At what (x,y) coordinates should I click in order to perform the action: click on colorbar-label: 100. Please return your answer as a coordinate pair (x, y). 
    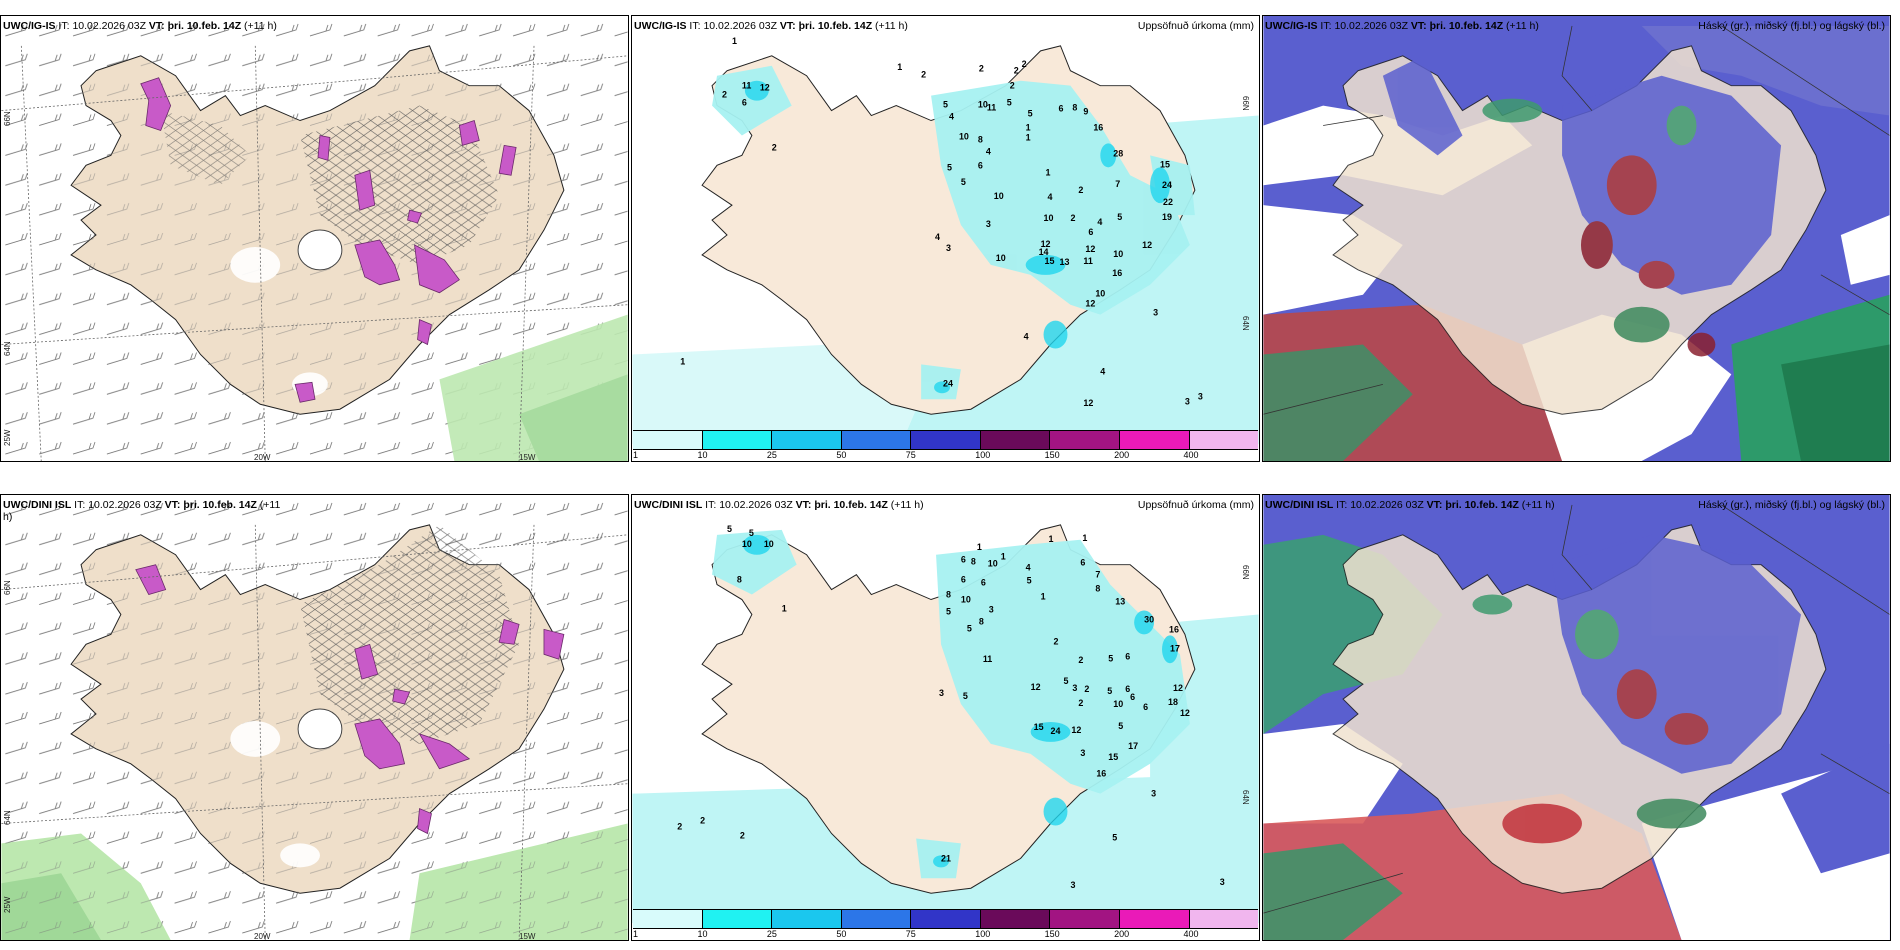
    Looking at the image, I should click on (983, 455).